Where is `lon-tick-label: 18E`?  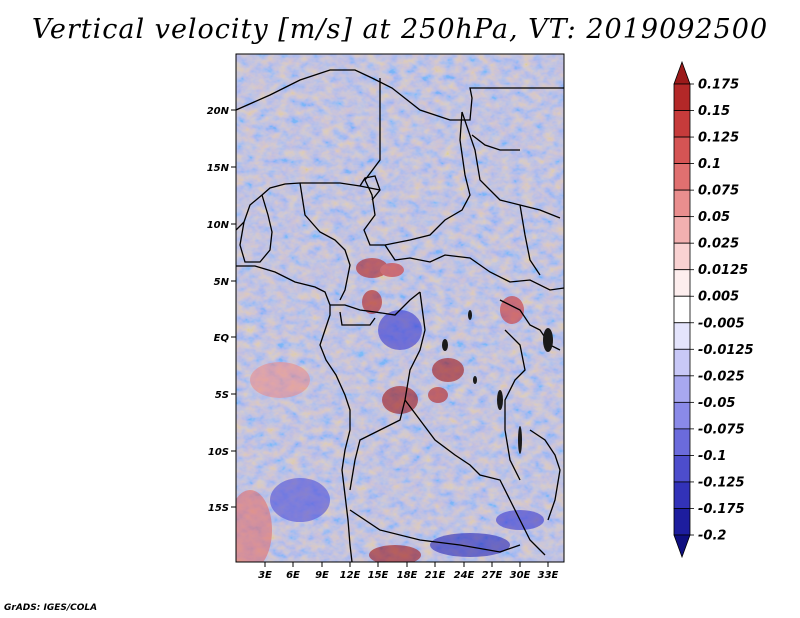 lon-tick-label: 18E is located at coordinates (407, 575).